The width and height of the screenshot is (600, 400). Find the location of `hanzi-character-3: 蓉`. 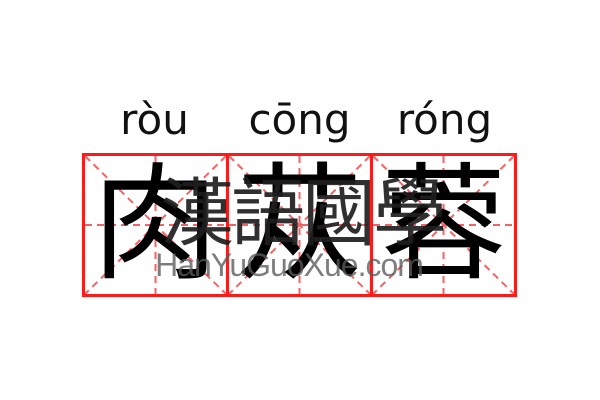

hanzi-character-3: 蓉 is located at coordinates (443, 224).